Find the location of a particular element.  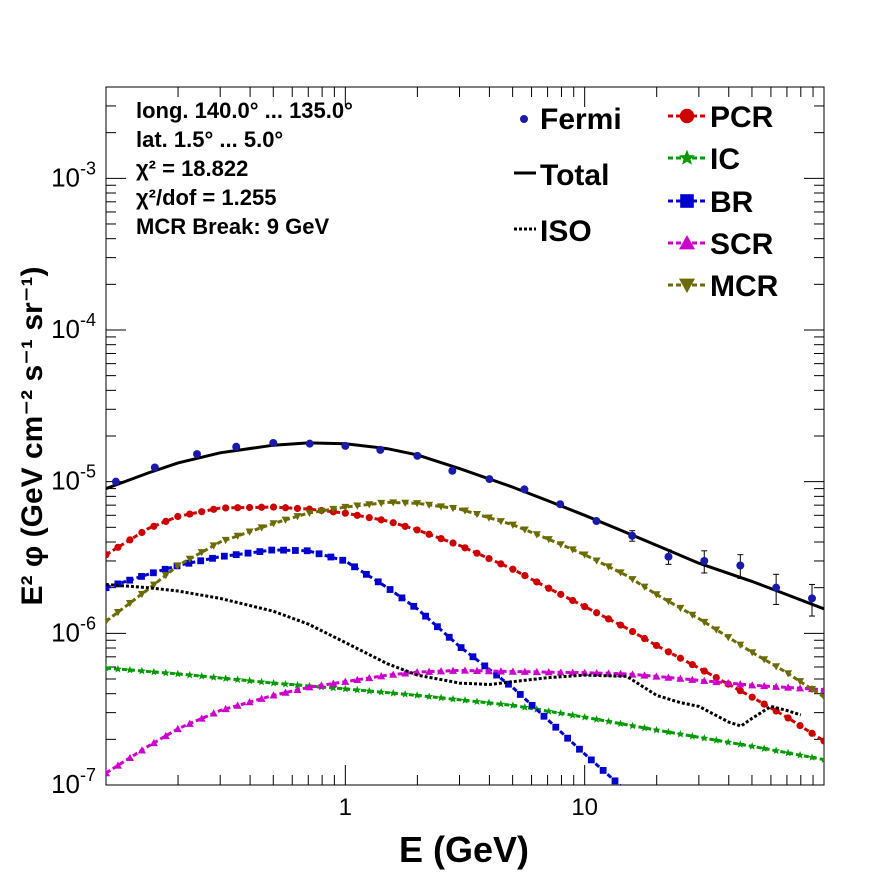

x-tick-labels: 1 10 is located at coordinates (468, 807).